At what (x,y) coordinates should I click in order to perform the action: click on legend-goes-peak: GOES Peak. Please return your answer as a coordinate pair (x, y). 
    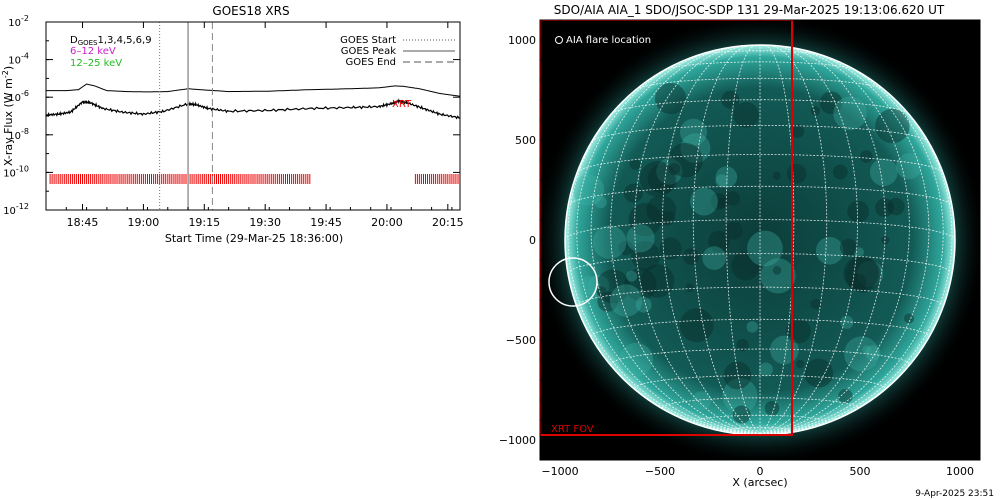
    Looking at the image, I should click on (368, 51).